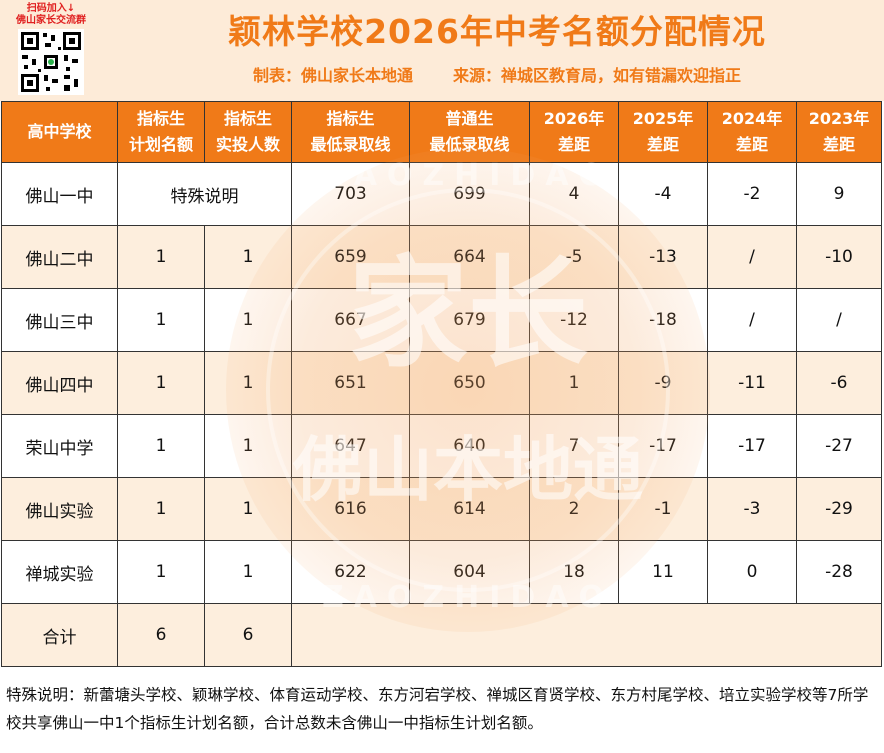  What do you see at coordinates (350, 132) in the screenshot?
I see `column-header: 指标生 最低录取线` at bounding box center [350, 132].